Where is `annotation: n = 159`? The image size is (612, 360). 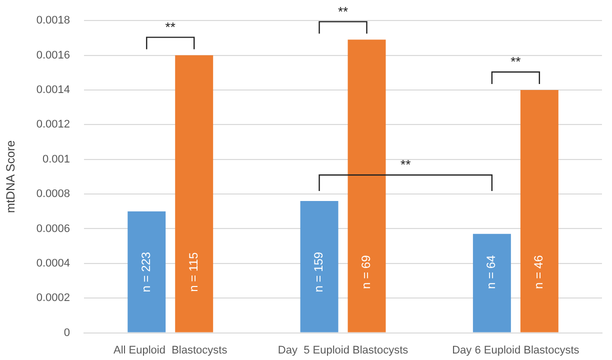 annotation: n = 159 is located at coordinates (319, 272).